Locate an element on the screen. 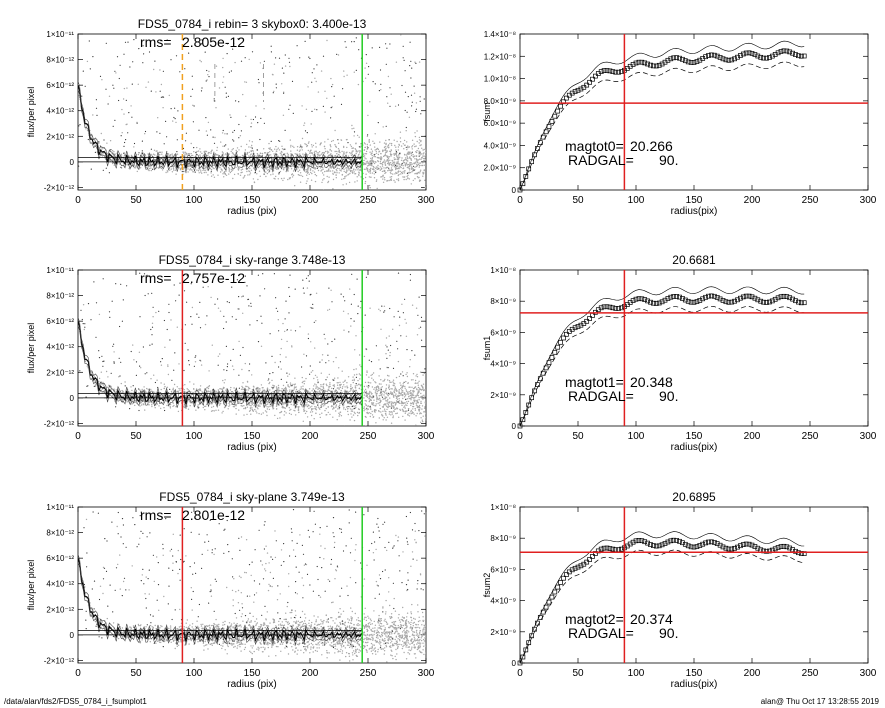  x-tick-label: 200 is located at coordinates (310, 436).